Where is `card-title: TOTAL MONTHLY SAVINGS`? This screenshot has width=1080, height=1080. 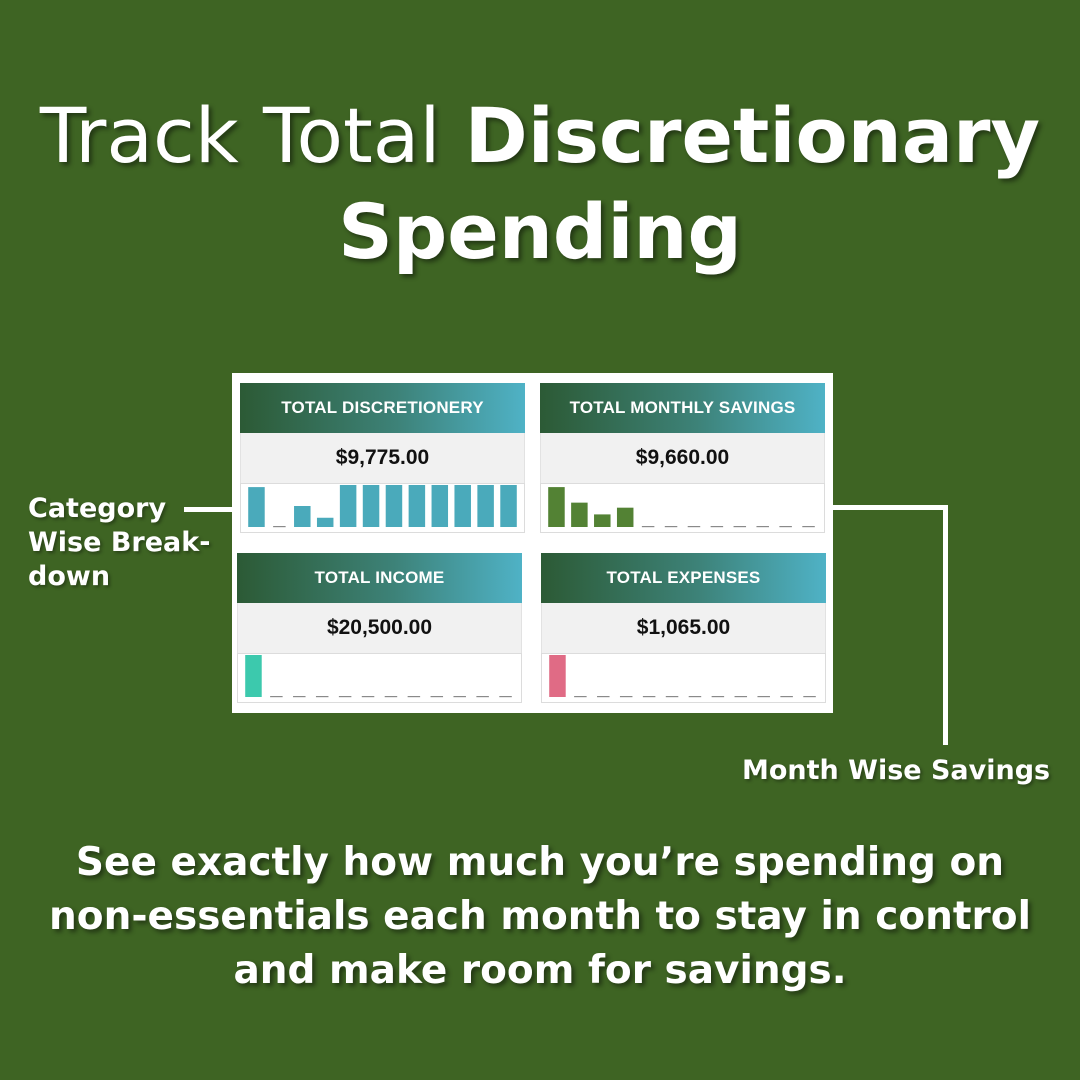
card-title: TOTAL MONTHLY SAVINGS is located at coordinates (682, 408).